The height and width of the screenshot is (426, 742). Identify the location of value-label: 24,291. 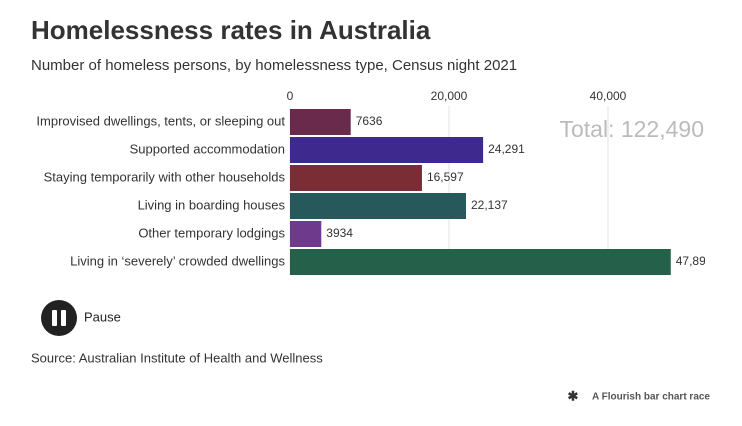
(506, 149).